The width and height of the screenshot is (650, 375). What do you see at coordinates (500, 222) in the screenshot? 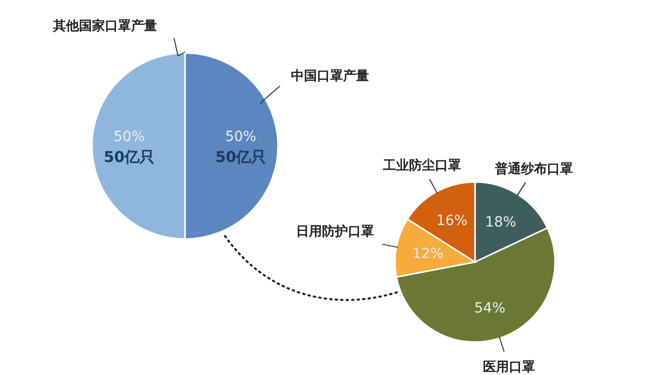
I see `data-label: 18%` at bounding box center [500, 222].